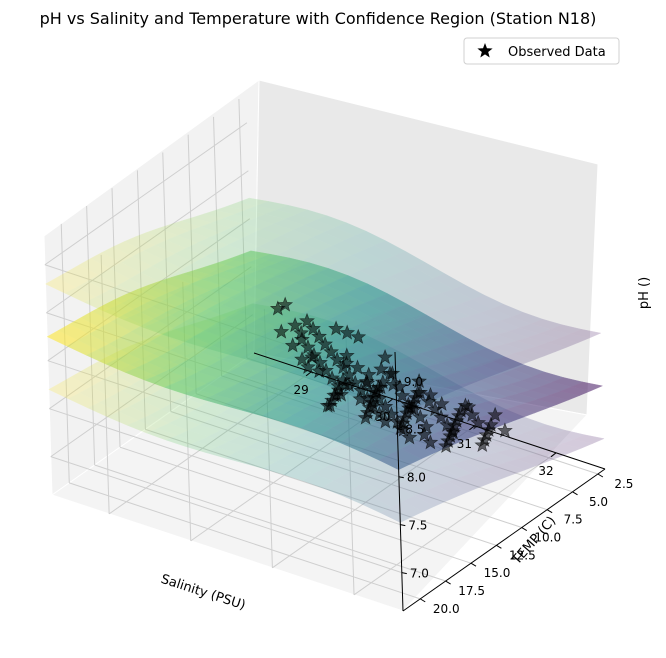 Image resolution: width=666 pixels, height=658 pixels. What do you see at coordinates (471, 591) in the screenshot?
I see `y-tick-label: 17.5` at bounding box center [471, 591].